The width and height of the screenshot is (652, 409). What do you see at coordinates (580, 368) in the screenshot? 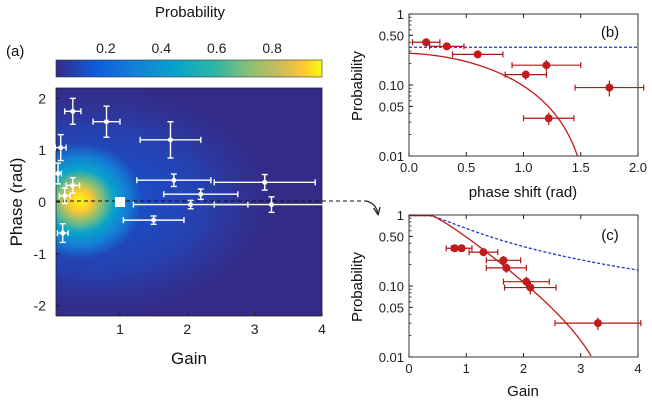
I see `panel-c-x-tick-label: 3` at bounding box center [580, 368].